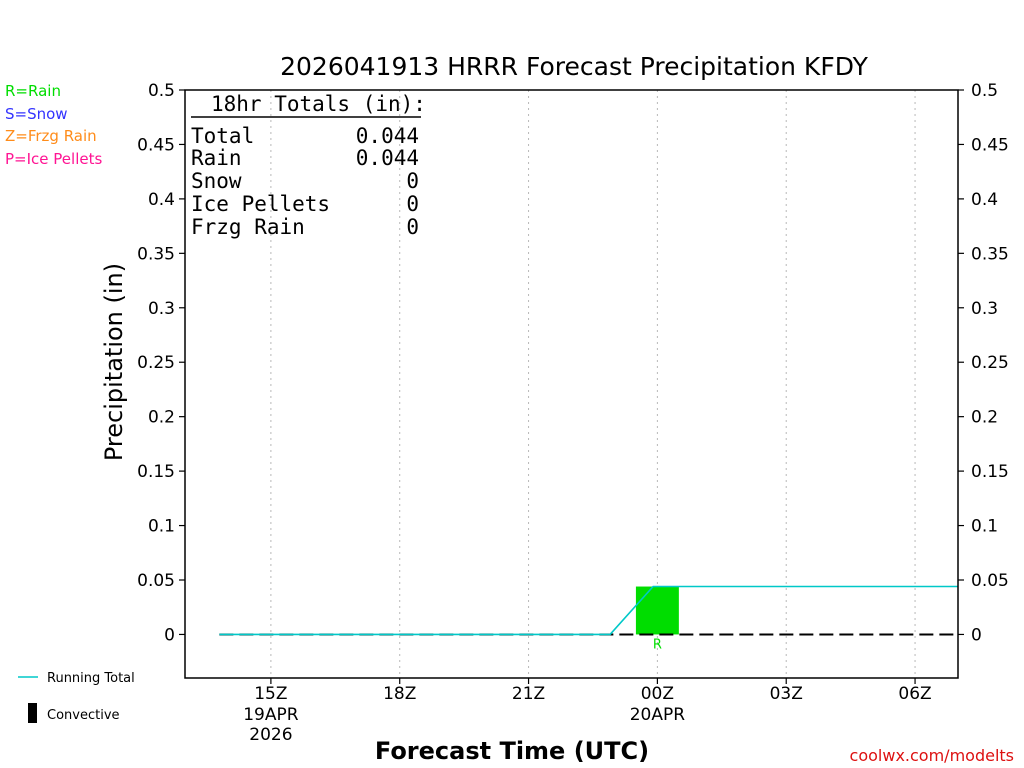  I want to click on bottom-legend: Running Total Convective, so click(76, 697).